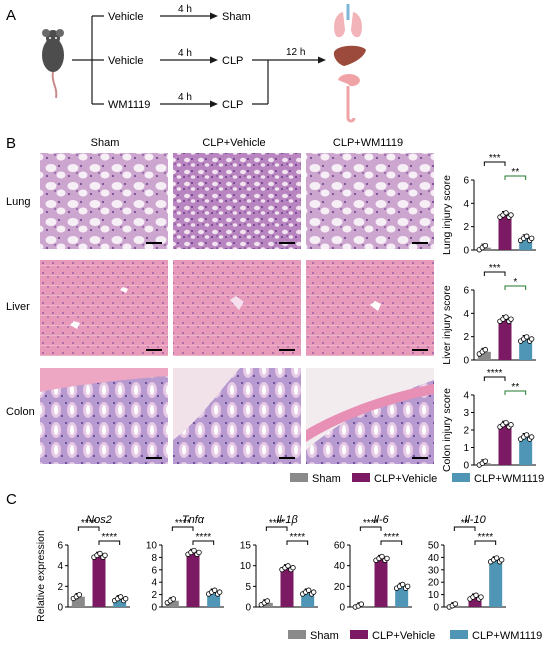 The width and height of the screenshot is (550, 648). Describe the element at coordinates (232, 105) in the screenshot. I see `end-label-3: CLP` at that location.